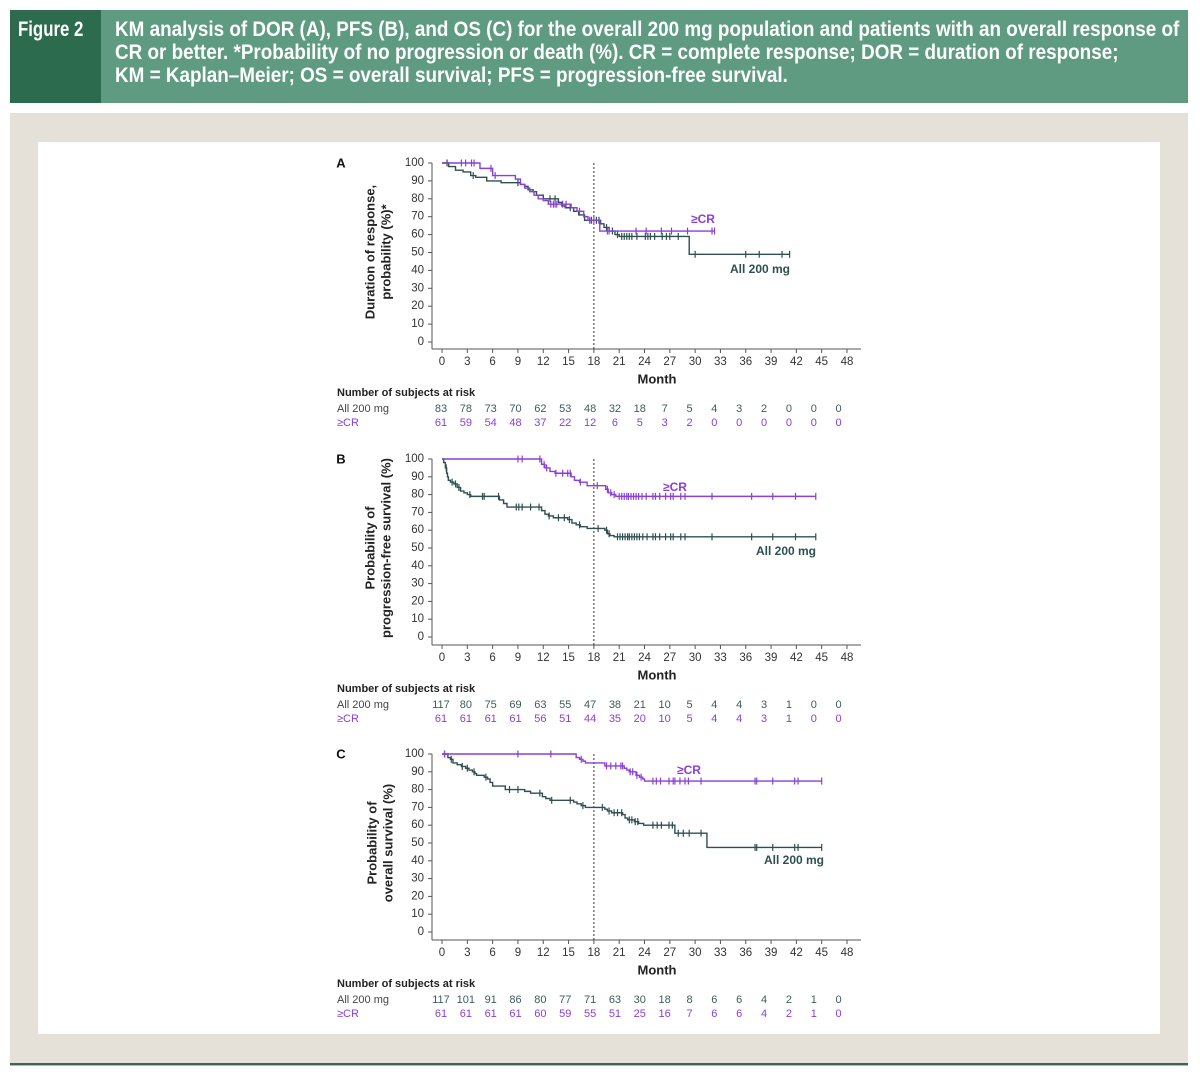  I want to click on panel-label: B, so click(340, 459).